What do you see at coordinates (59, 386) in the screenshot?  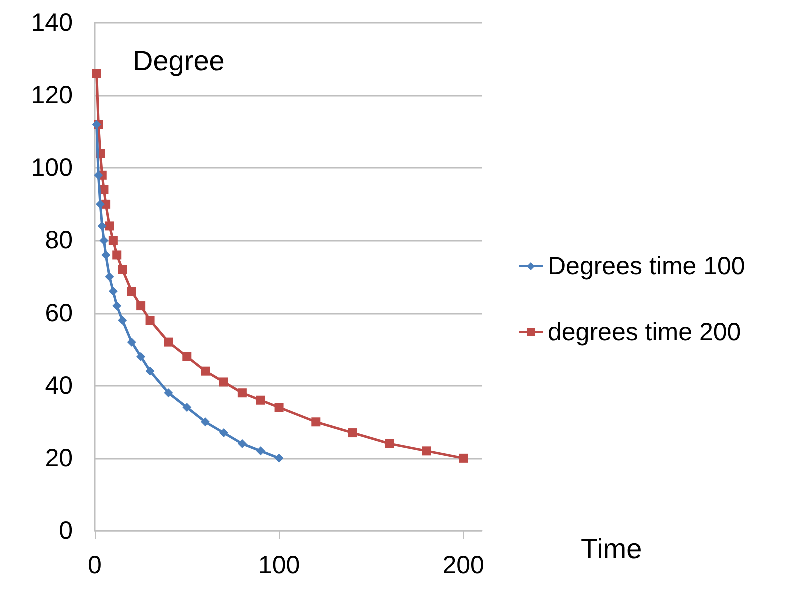 I see `y-tick-label: 40` at bounding box center [59, 386].